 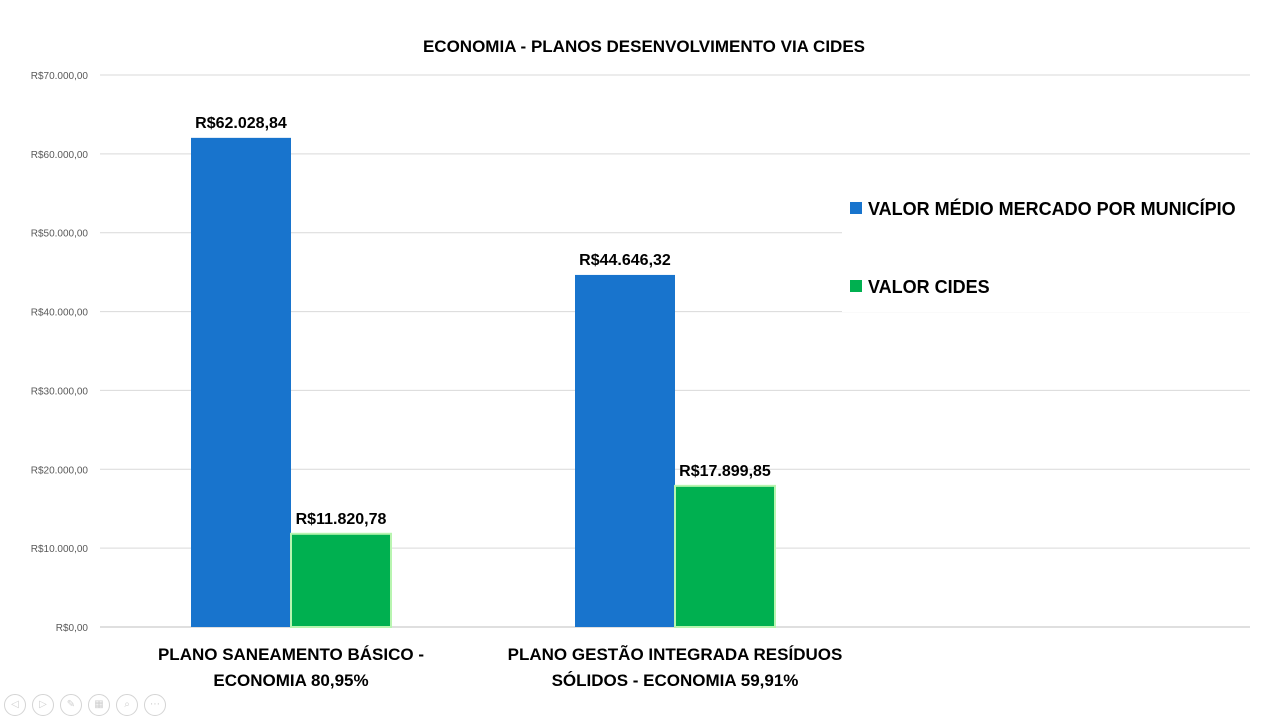 I want to click on y-tick-label: R$0,00, so click(x=72, y=628).